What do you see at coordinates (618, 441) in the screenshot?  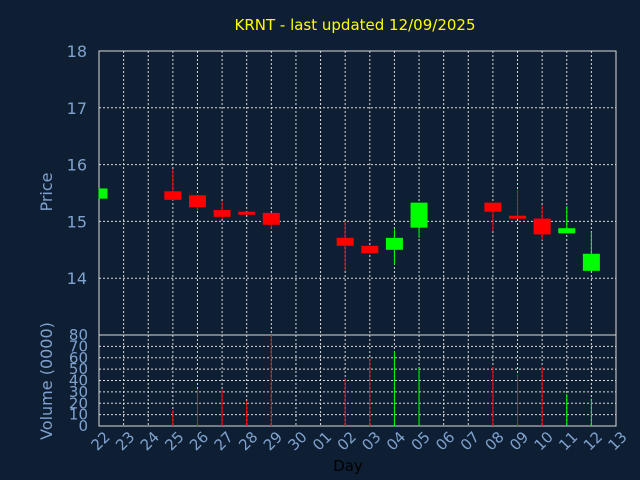 I see `x-tick-label: 13` at bounding box center [618, 441].